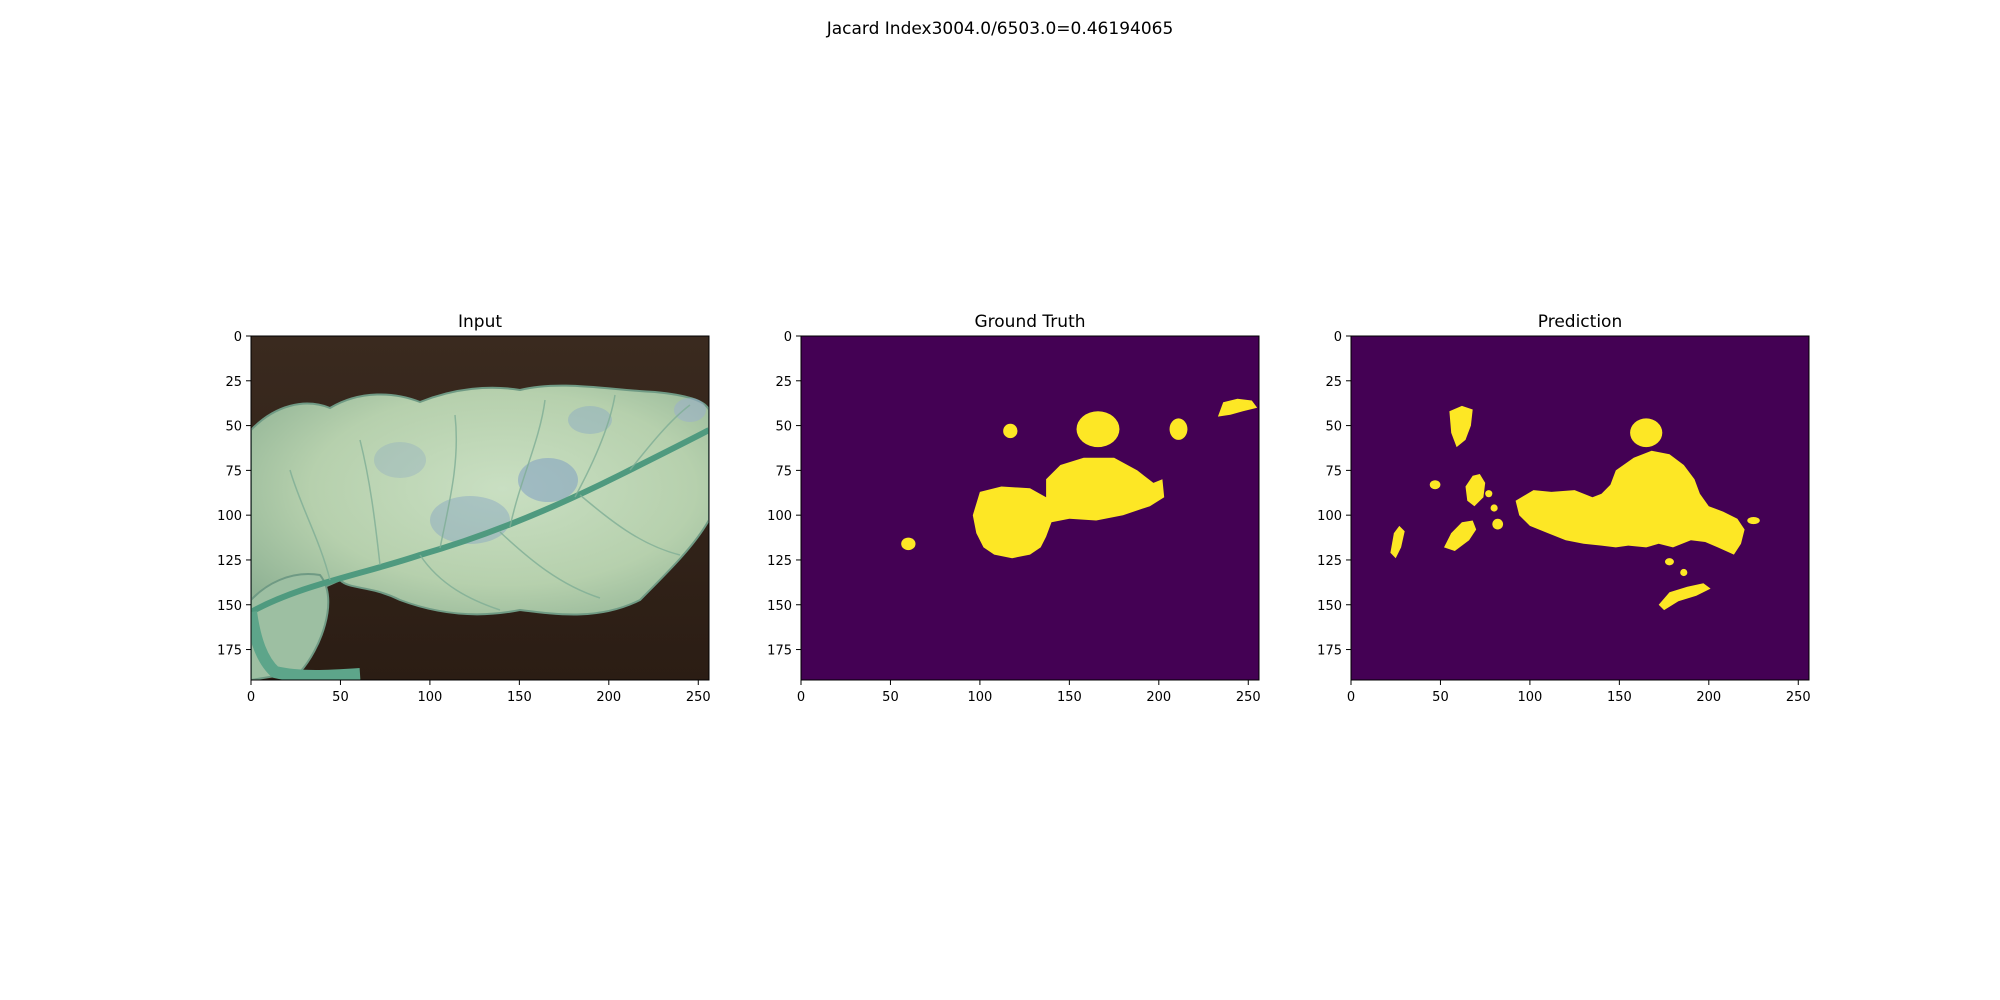 This screenshot has height=1000, width=2000. Describe the element at coordinates (480, 322) in the screenshot. I see `input-panel-title: Input` at that location.